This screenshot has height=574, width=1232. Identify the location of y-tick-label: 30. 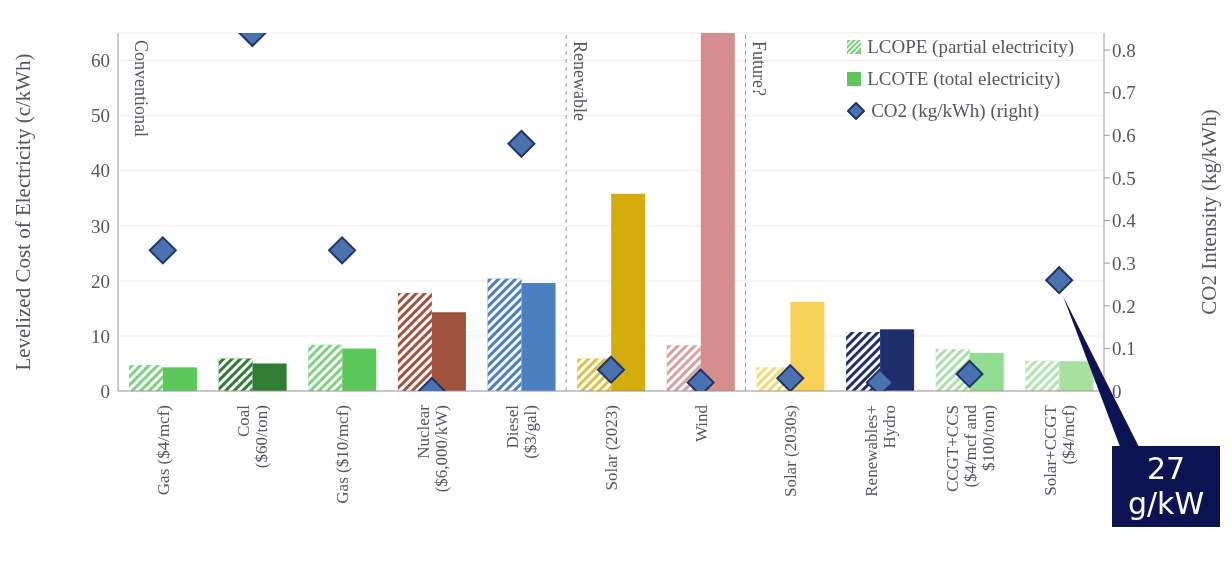
(100, 226).